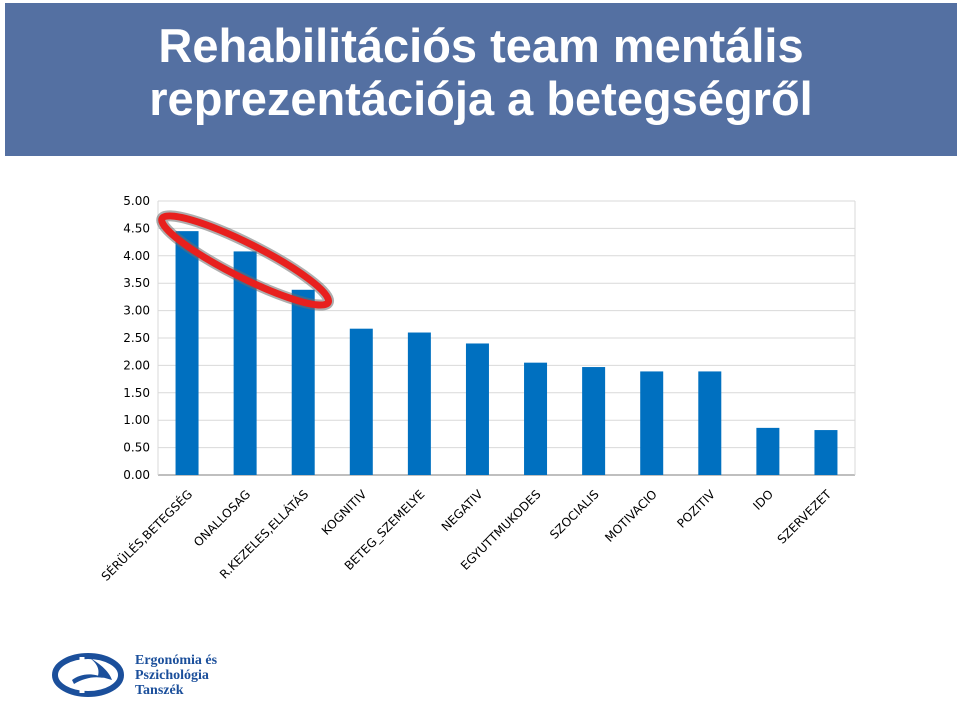  Describe the element at coordinates (481, 45) in the screenshot. I see `slide-title-line-1: Rehabilitációs team mentális` at that location.